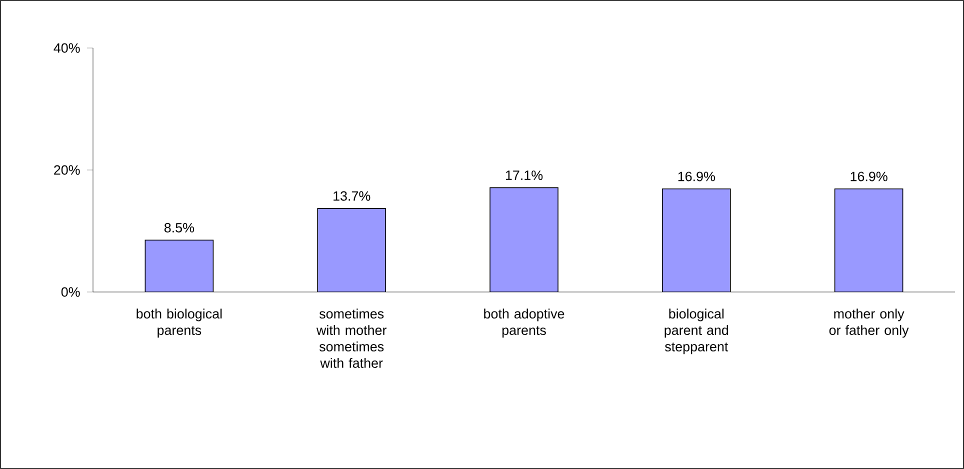 The height and width of the screenshot is (469, 964). I want to click on x-tick-label: both biological parents, so click(179, 323).